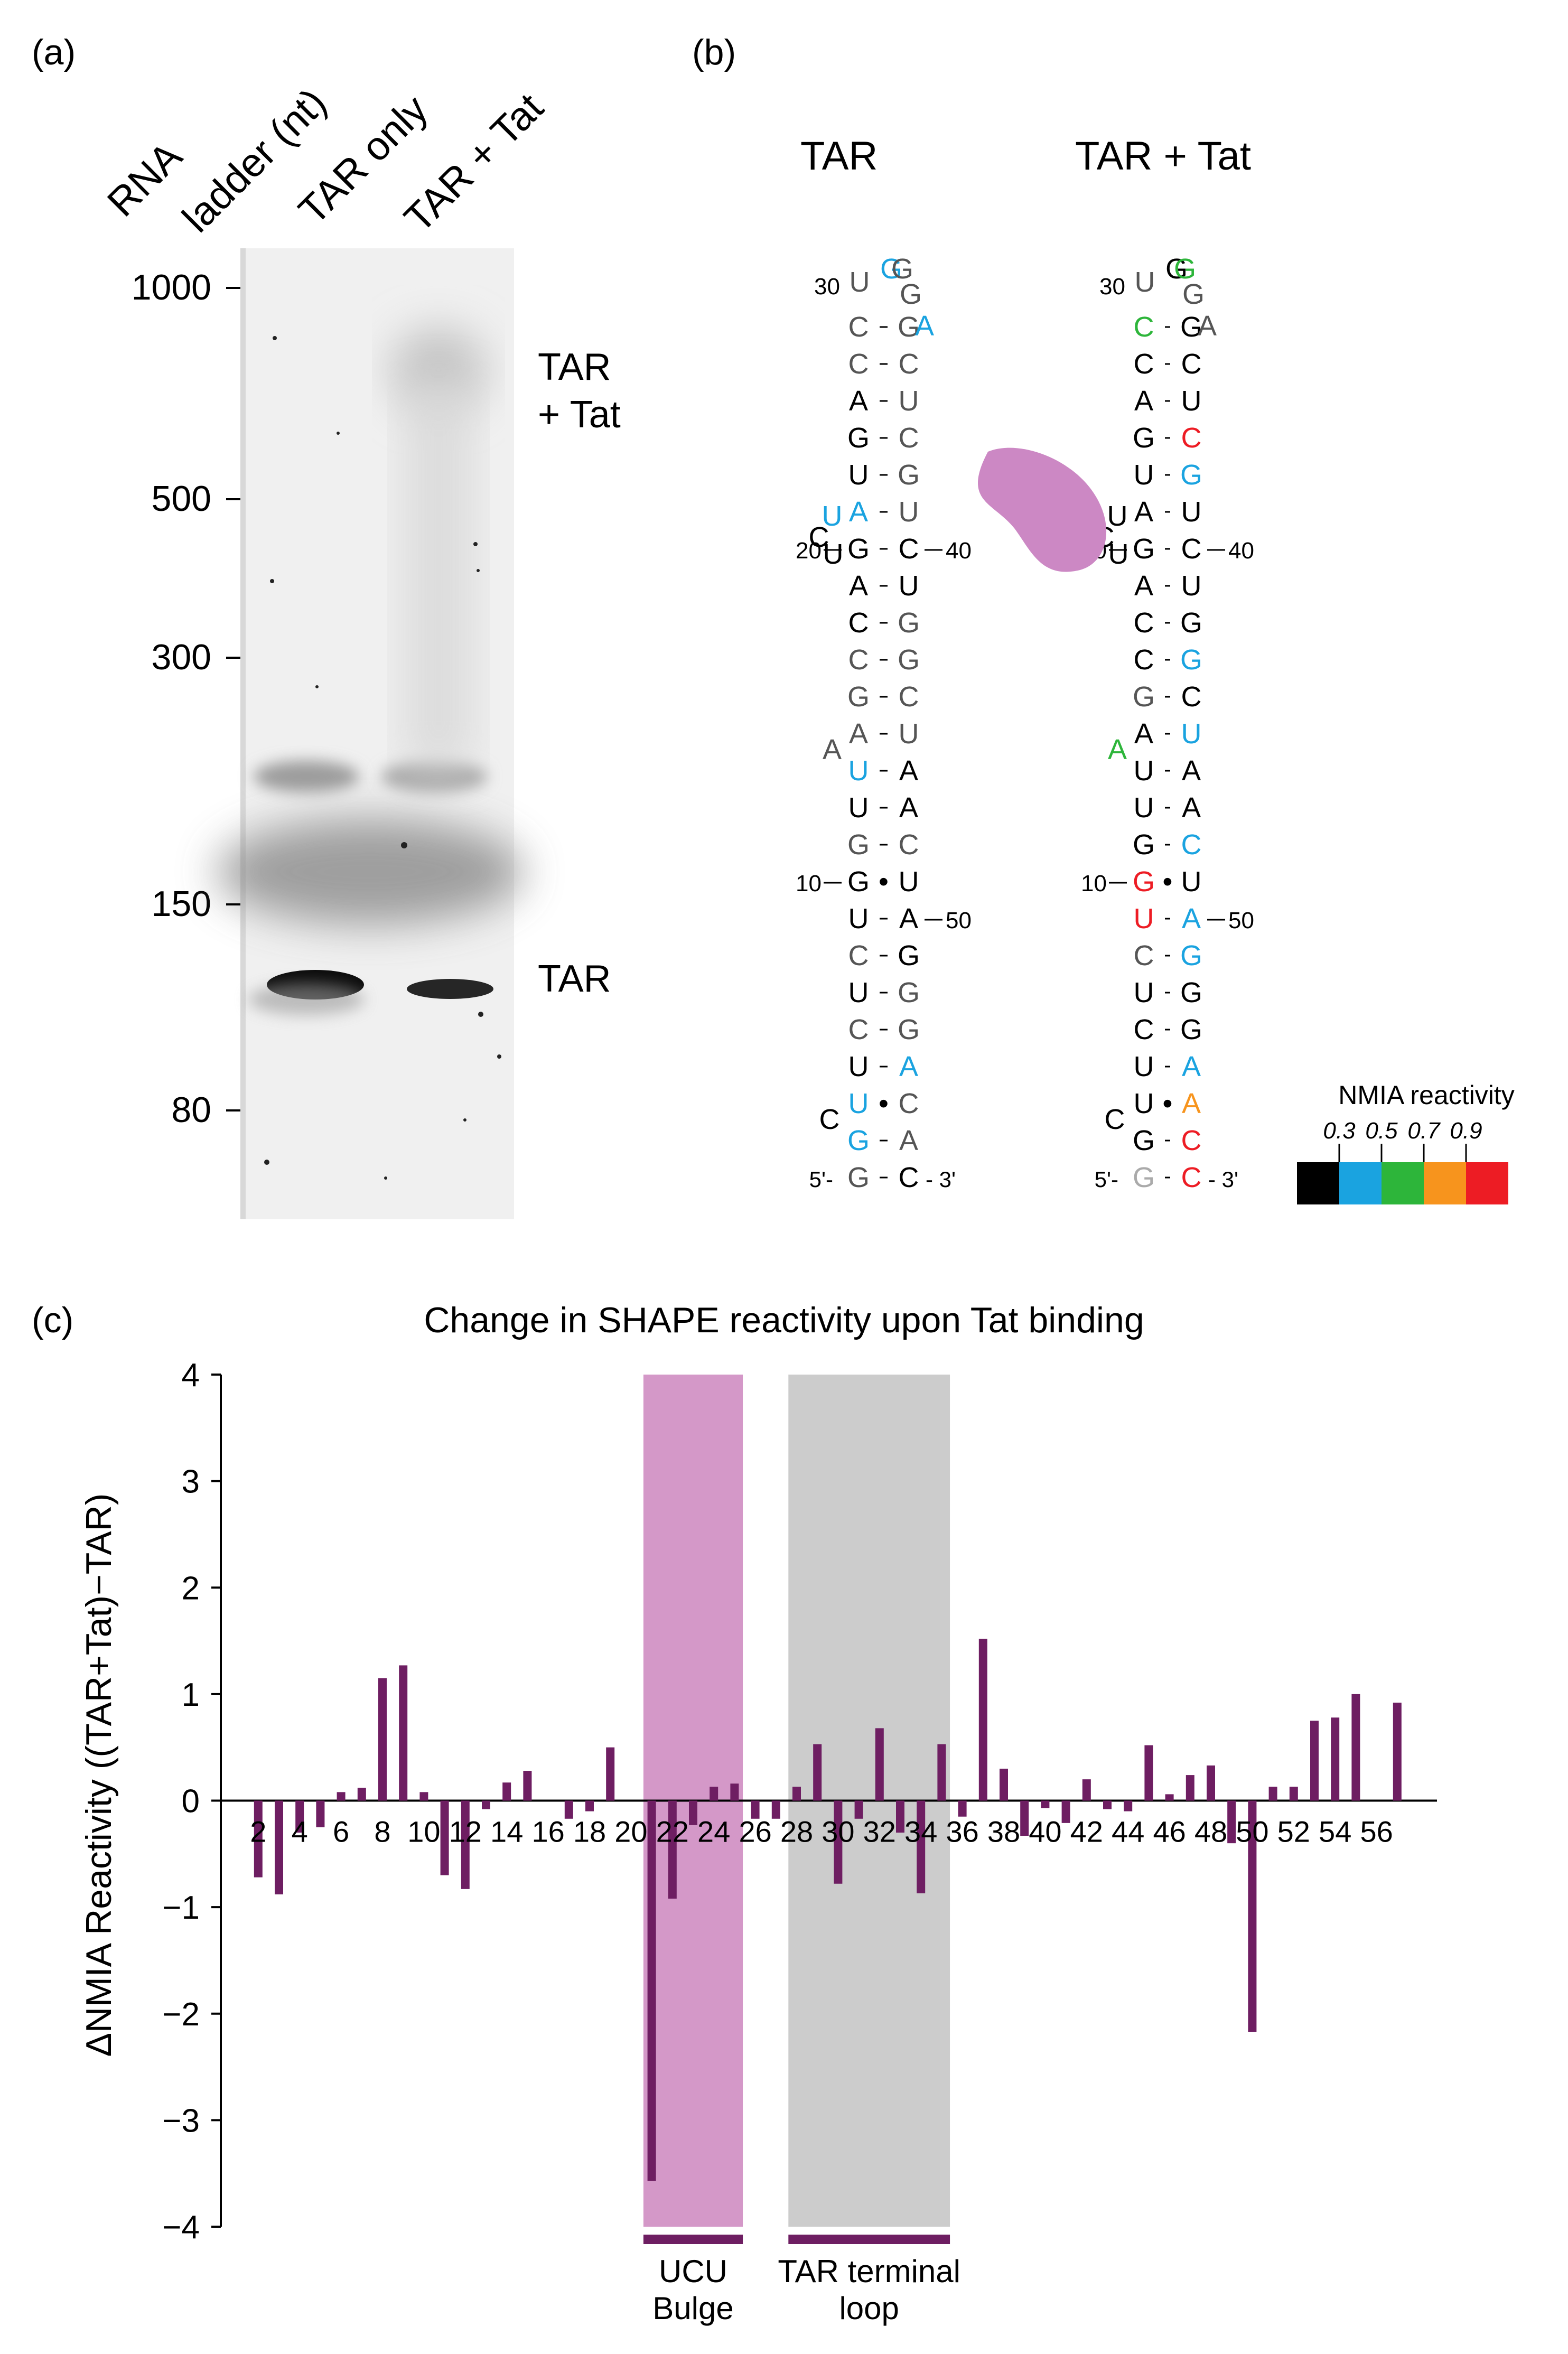 The image size is (1568, 2354). Describe the element at coordinates (579, 390) in the screenshot. I see `band-label-complex: TAR + Tat` at that location.